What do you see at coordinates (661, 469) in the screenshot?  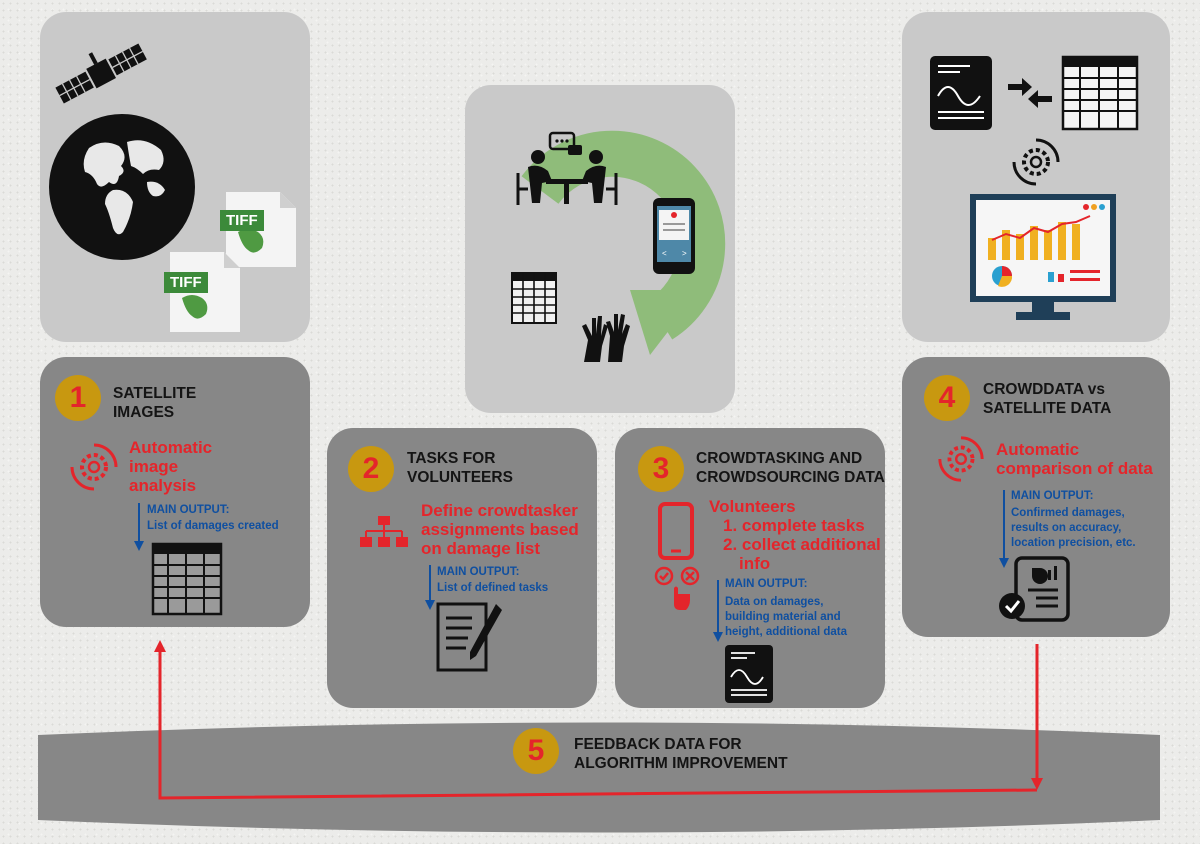 I see `step3-badge: 3` at bounding box center [661, 469].